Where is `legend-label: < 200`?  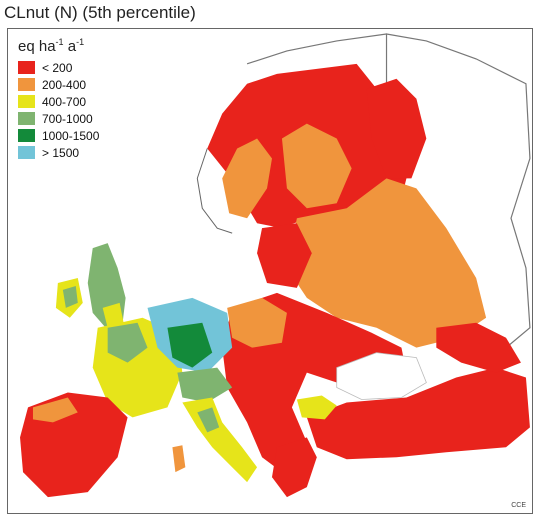
legend-label: < 200 is located at coordinates (57, 67).